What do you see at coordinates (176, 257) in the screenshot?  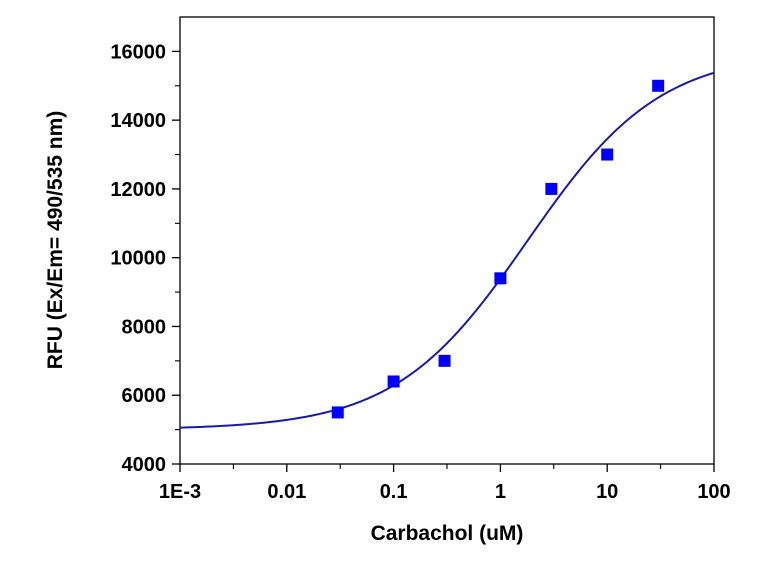 I see `y-axis` at bounding box center [176, 257].